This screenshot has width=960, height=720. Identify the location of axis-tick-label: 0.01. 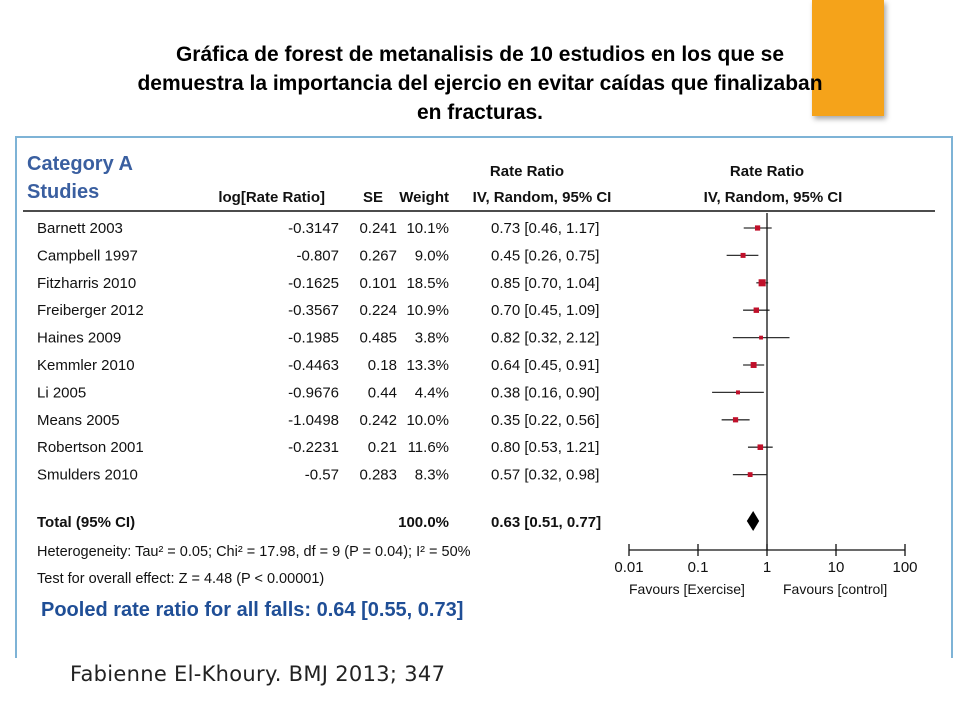
(628, 567).